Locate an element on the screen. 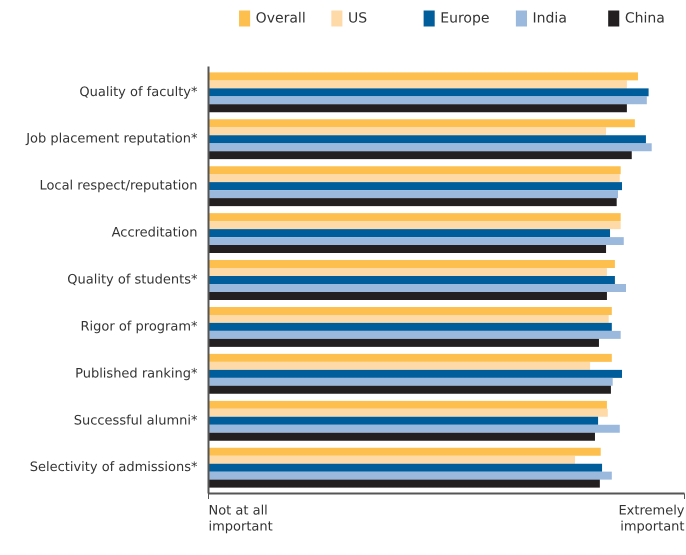 Image resolution: width=686 pixels, height=555 pixels. y-tick-label: Rigor of program* is located at coordinates (139, 326).